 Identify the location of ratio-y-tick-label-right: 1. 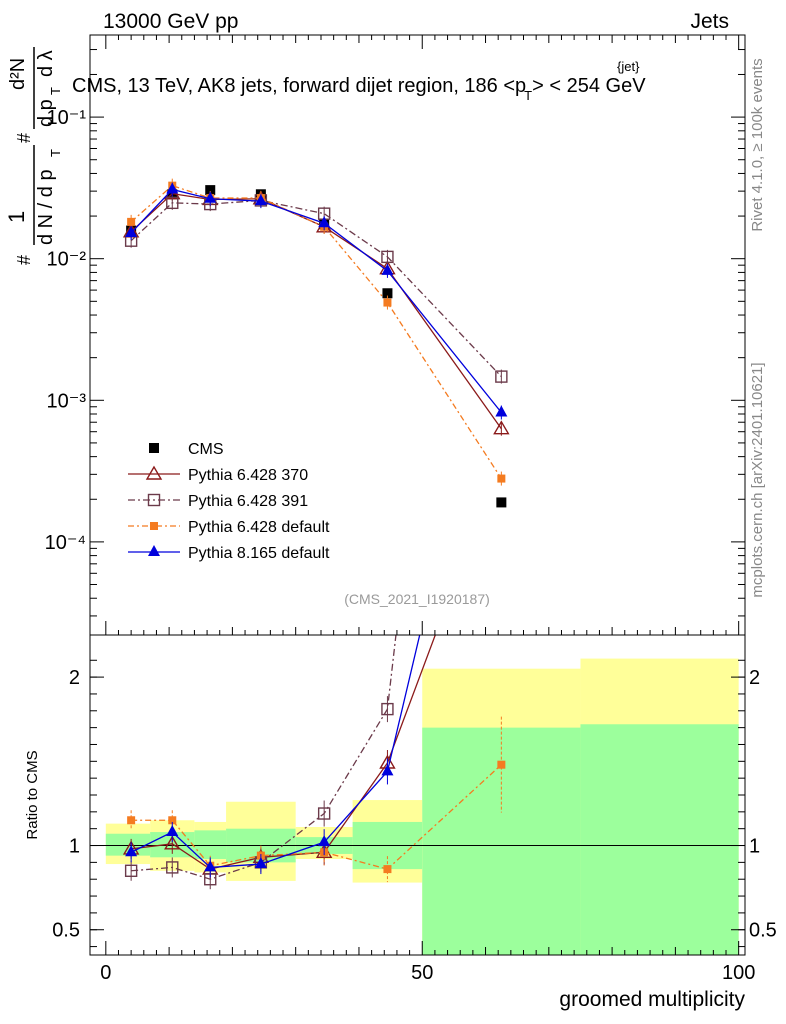
(754, 847).